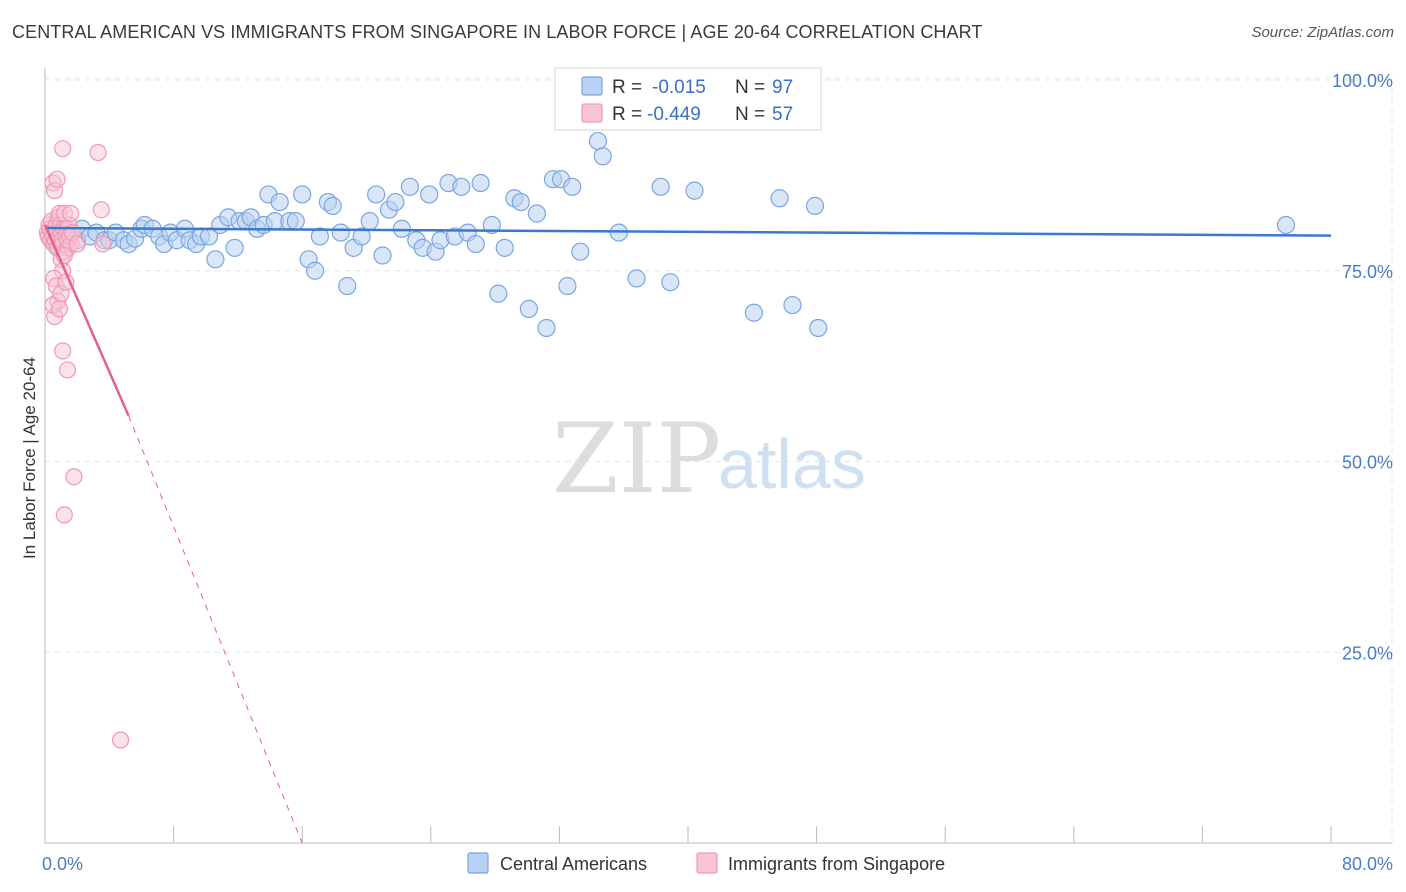  Describe the element at coordinates (636, 459) in the screenshot. I see `watermark-zip: ZIP` at that location.